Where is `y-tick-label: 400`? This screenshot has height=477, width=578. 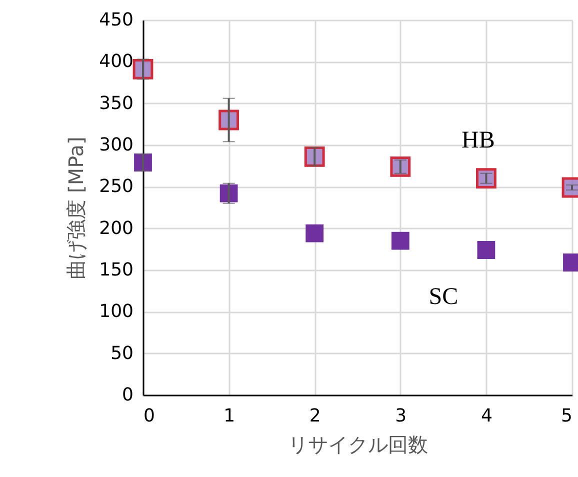
y-tick-label: 400 is located at coordinates (116, 61).